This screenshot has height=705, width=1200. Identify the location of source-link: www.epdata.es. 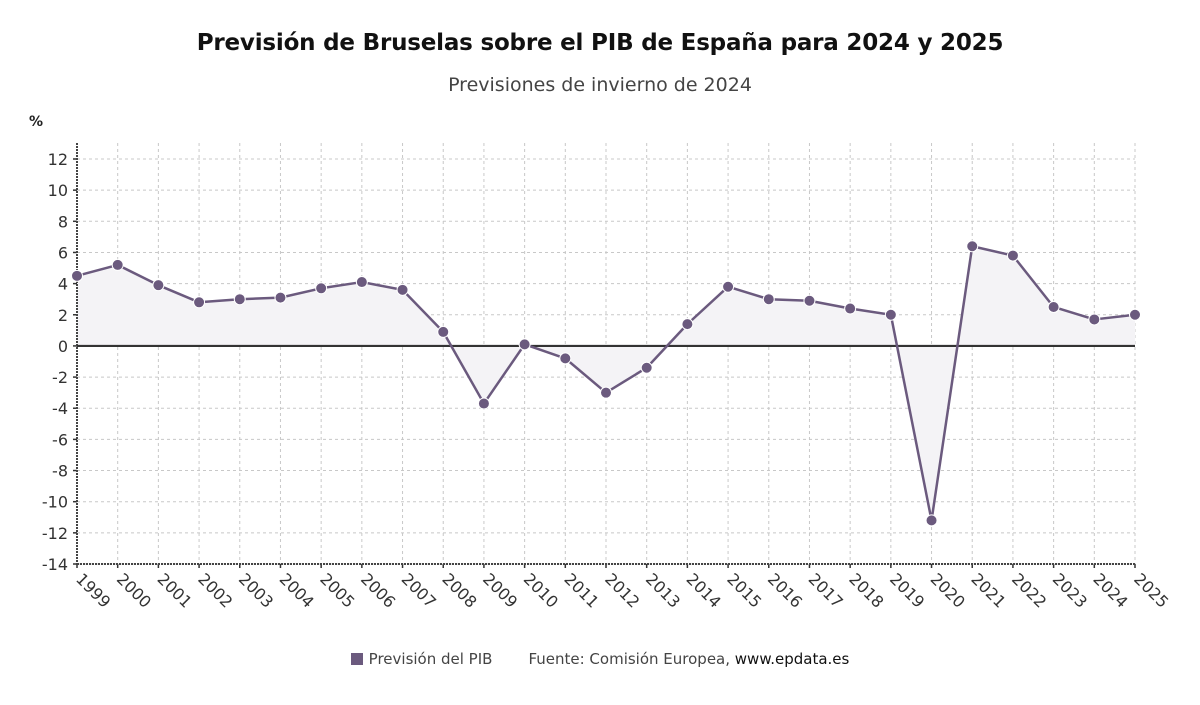
(792, 659).